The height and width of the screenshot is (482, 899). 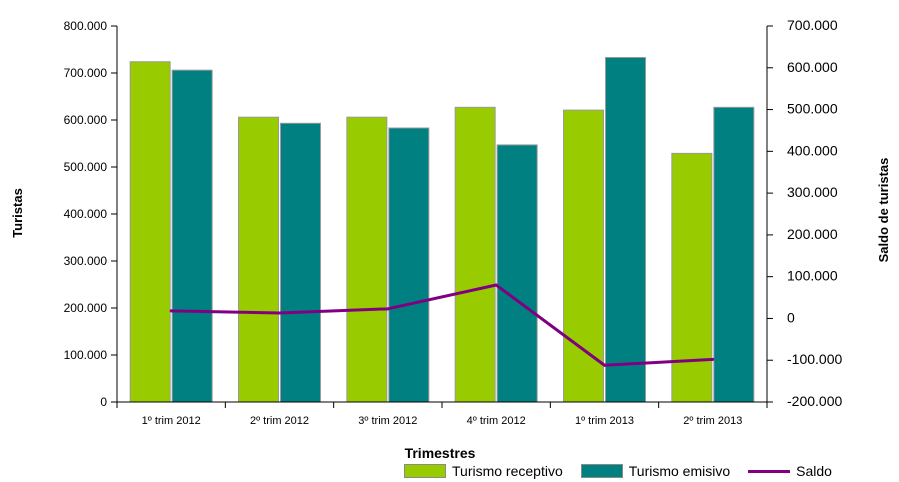 I want to click on y-tick-label-6: 600.000, so click(x=86, y=120).